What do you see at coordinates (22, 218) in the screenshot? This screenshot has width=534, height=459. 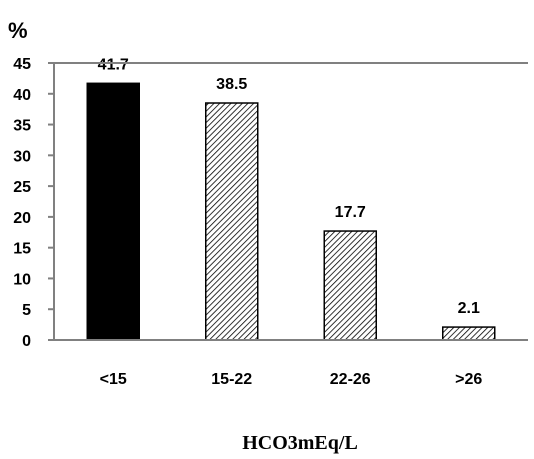 I see `y-tick-label: 20` at bounding box center [22, 218].